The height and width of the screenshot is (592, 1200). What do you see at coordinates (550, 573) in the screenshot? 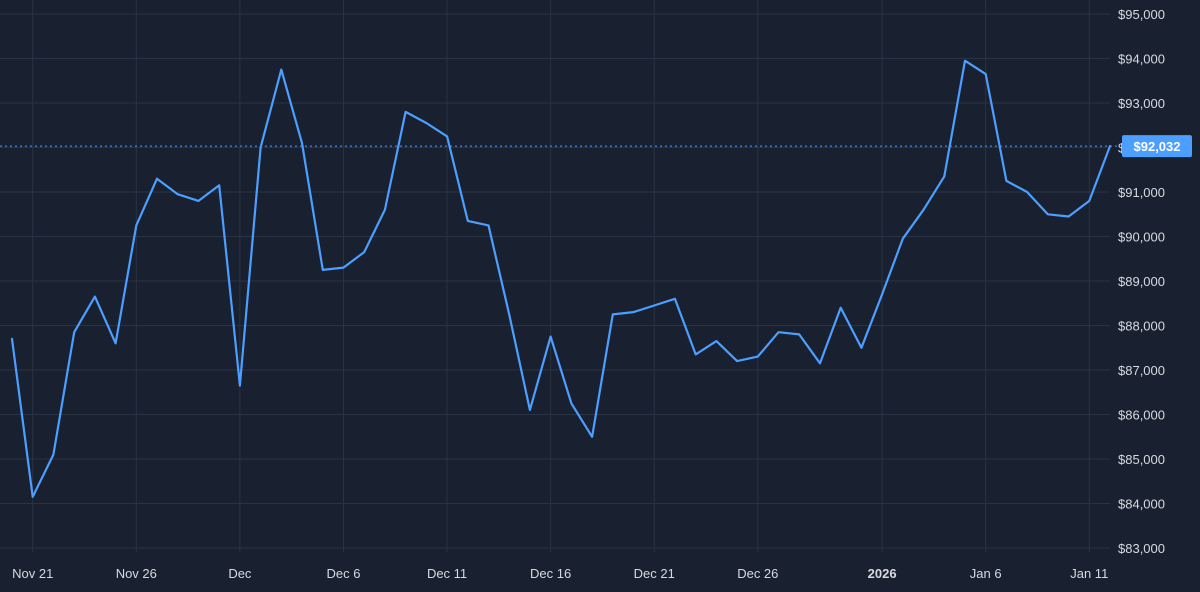
I see `x-tick-label: Dec 16` at bounding box center [550, 573].